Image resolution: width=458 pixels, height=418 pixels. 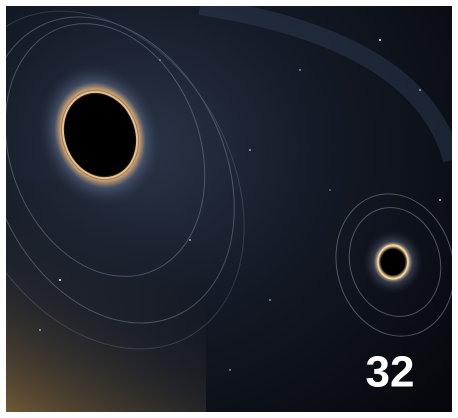 I want to click on black-hole-small, so click(x=393, y=262).